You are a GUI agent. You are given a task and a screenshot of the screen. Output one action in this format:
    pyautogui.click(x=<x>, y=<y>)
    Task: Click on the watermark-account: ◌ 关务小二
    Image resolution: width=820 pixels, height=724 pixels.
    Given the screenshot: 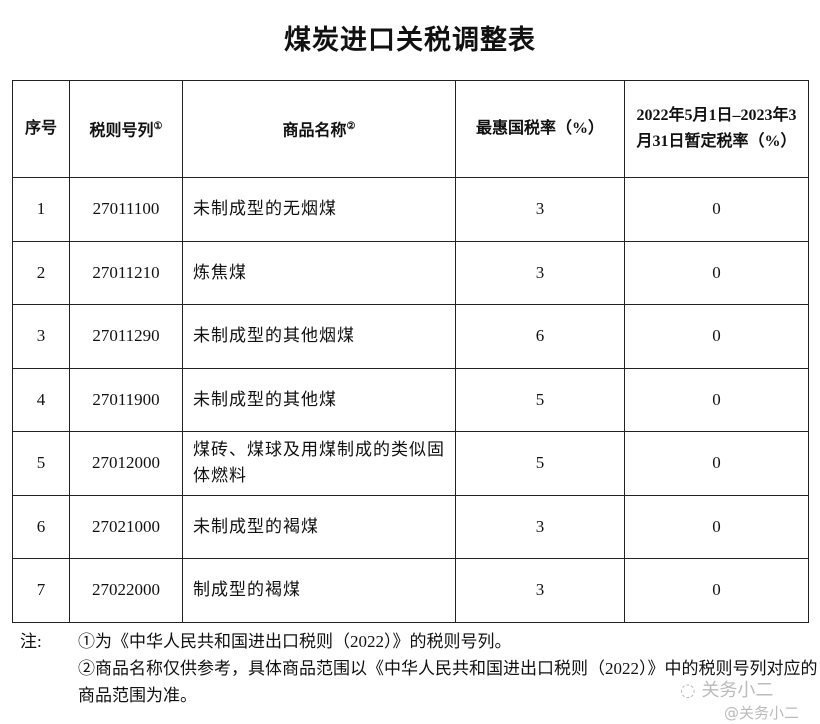 What is the action you would take?
    pyautogui.click(x=726, y=689)
    